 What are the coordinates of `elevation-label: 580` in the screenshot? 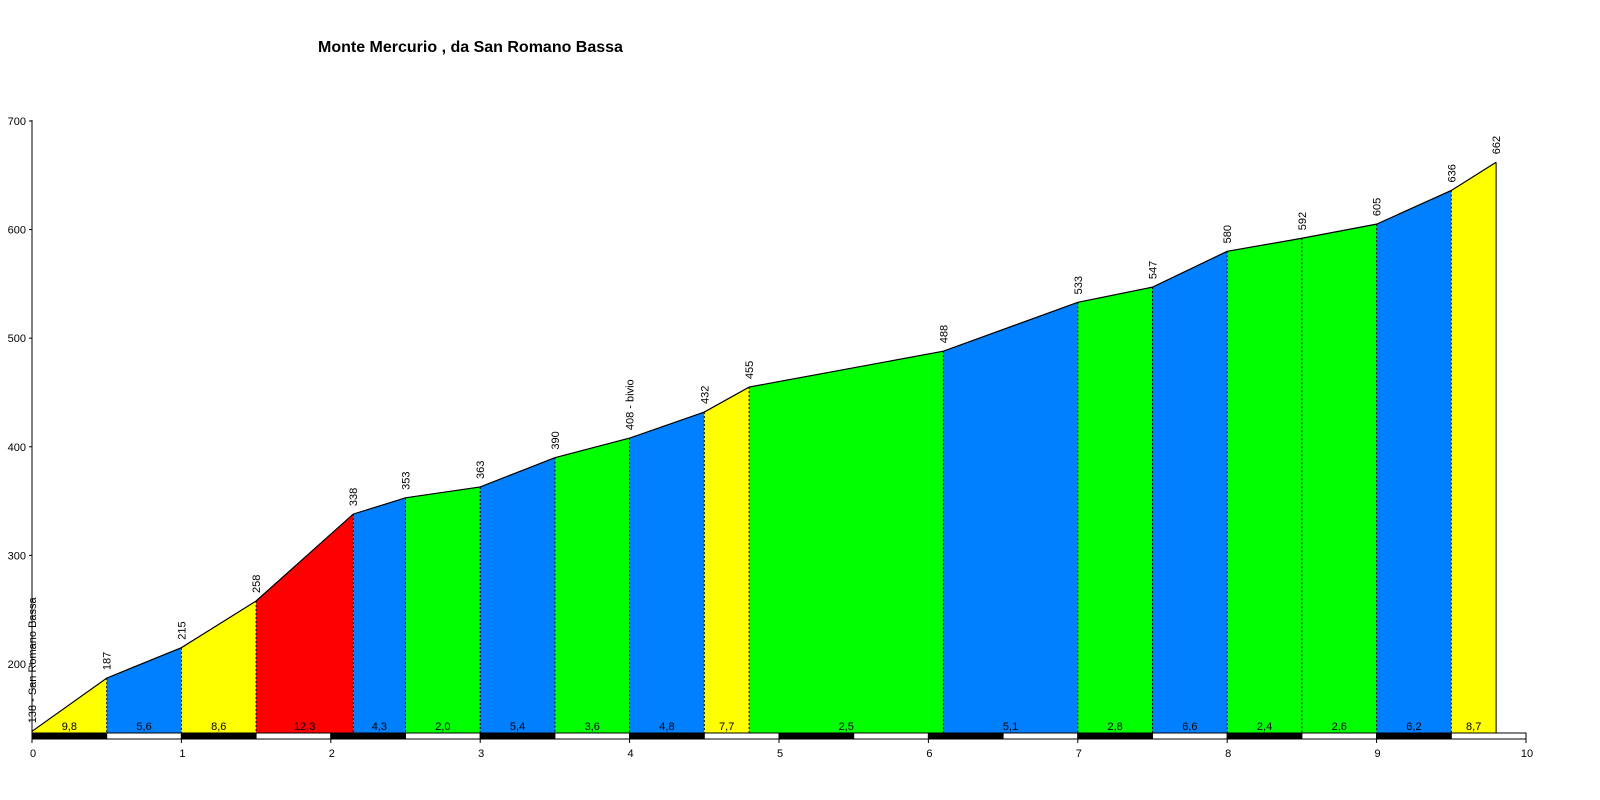 It's located at (1228, 234).